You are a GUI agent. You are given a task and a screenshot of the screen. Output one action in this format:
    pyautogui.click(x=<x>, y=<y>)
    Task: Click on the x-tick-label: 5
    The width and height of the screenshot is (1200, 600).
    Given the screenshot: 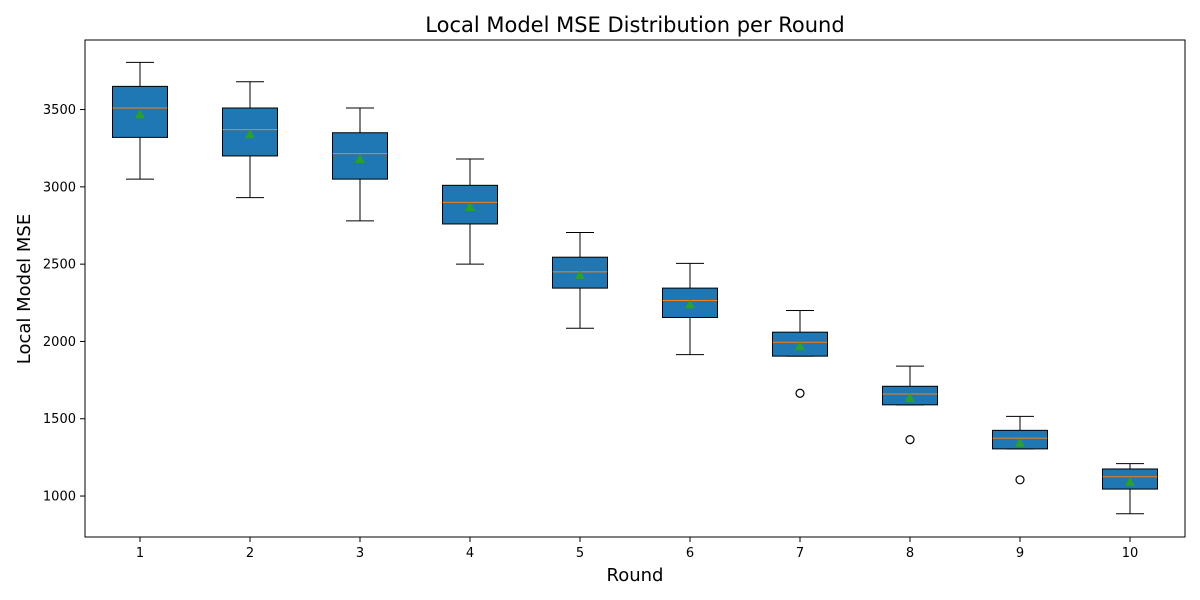 What is the action you would take?
    pyautogui.click(x=580, y=553)
    